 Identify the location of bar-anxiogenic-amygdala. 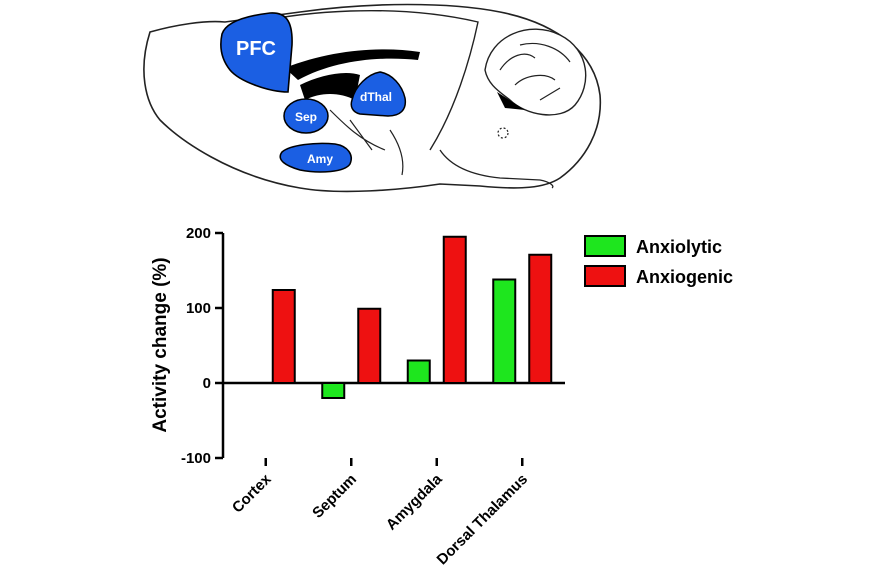
(454, 309).